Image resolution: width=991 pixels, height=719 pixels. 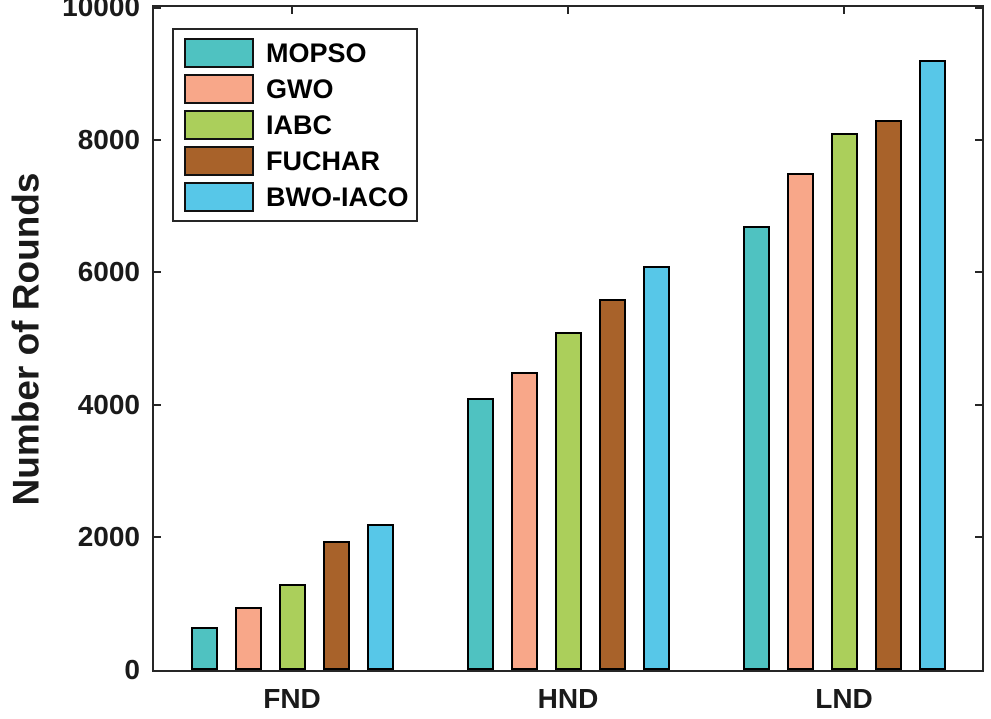 What do you see at coordinates (219, 89) in the screenshot?
I see `legend-swatch-gwo` at bounding box center [219, 89].